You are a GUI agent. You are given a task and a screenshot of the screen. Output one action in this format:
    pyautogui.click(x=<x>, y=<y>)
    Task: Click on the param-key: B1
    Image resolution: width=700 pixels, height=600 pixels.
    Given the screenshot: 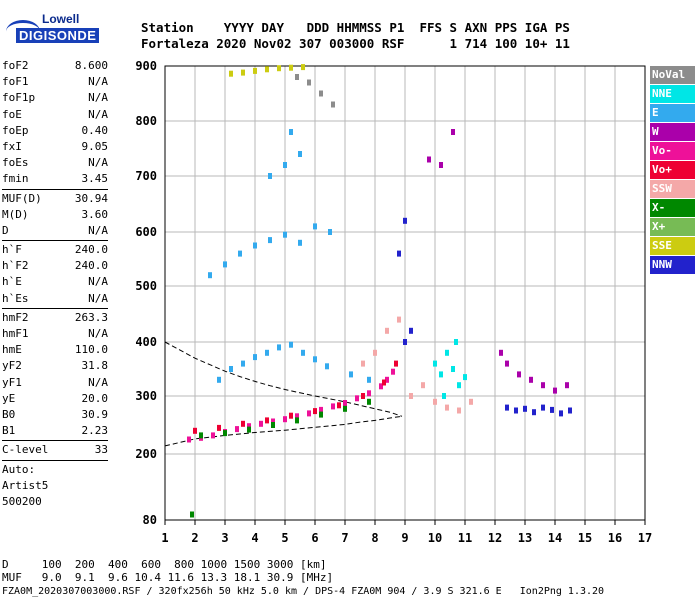 What is the action you would take?
    pyautogui.click(x=9, y=431)
    